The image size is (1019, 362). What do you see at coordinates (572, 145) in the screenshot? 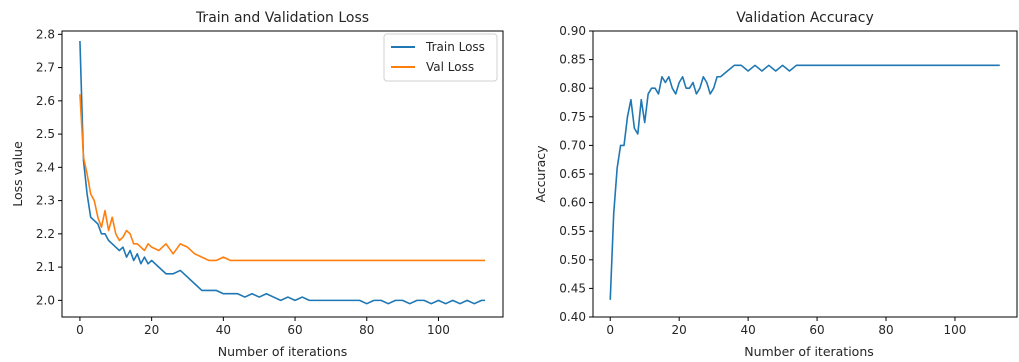
I see `accuracy-y-tick-label: 0.70` at bounding box center [572, 145].